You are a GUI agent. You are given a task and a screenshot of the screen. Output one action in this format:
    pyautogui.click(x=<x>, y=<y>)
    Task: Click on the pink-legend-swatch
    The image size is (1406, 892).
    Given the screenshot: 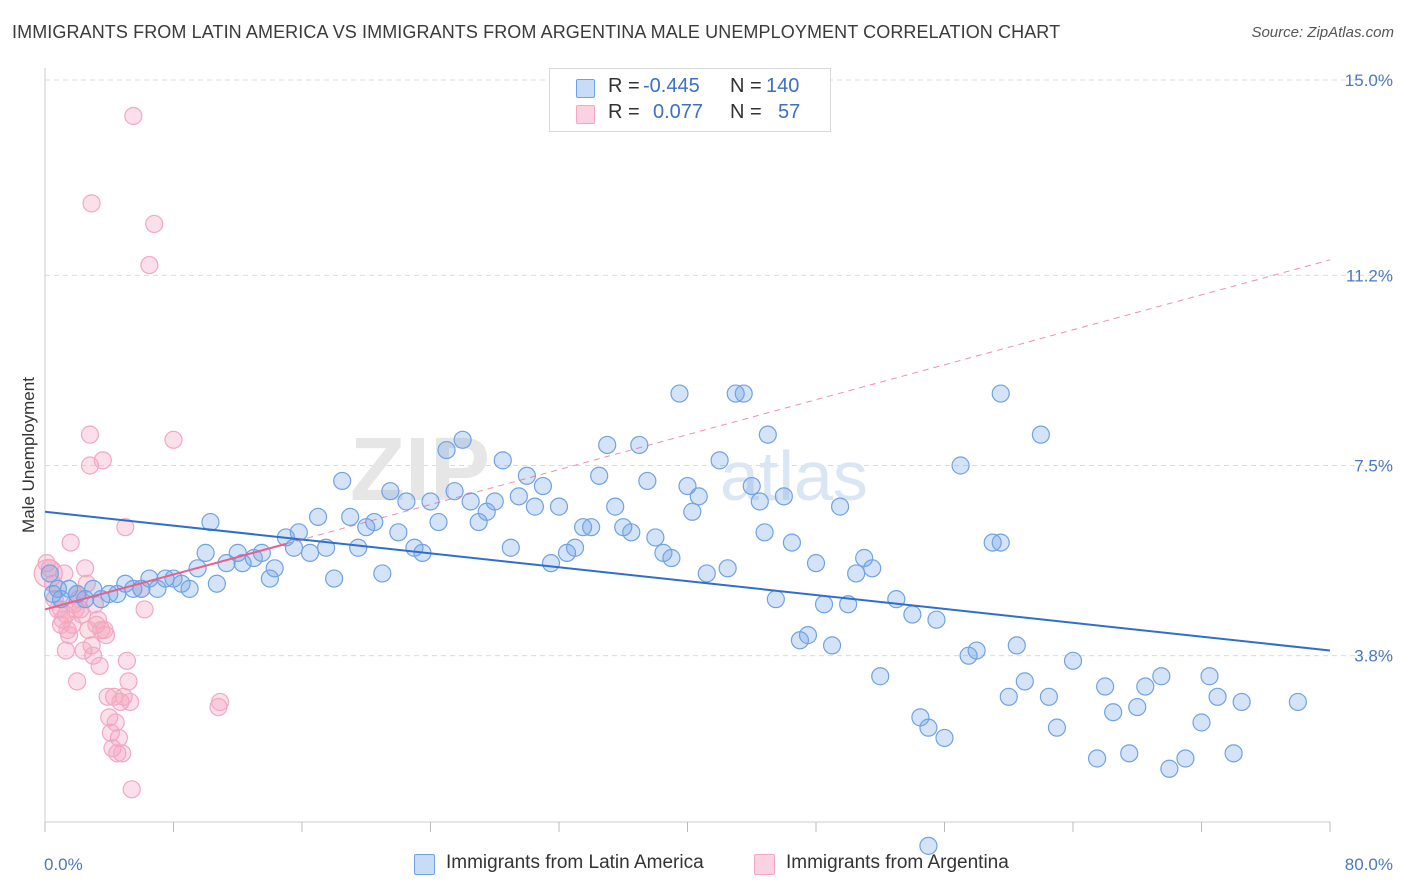 What is the action you would take?
    pyautogui.click(x=764, y=864)
    